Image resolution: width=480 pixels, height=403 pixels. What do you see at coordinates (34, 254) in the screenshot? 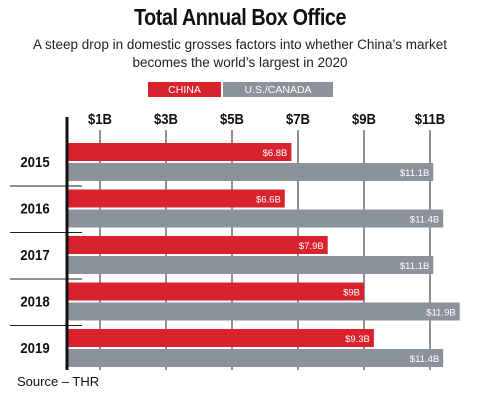
I see `y-category-label: 2017` at bounding box center [34, 254].